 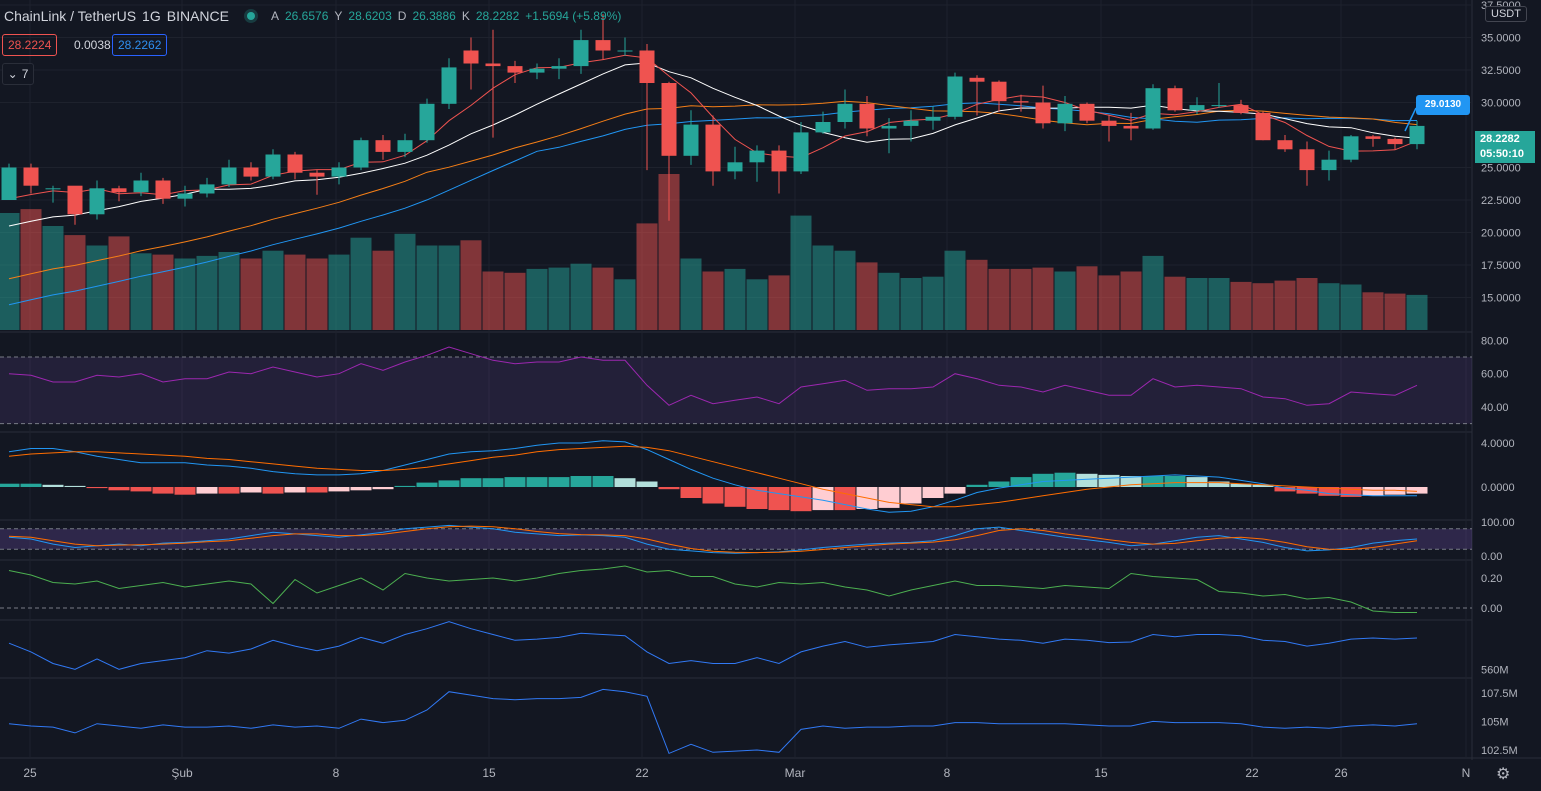 I want to click on indicator-count: 7, so click(x=25, y=74).